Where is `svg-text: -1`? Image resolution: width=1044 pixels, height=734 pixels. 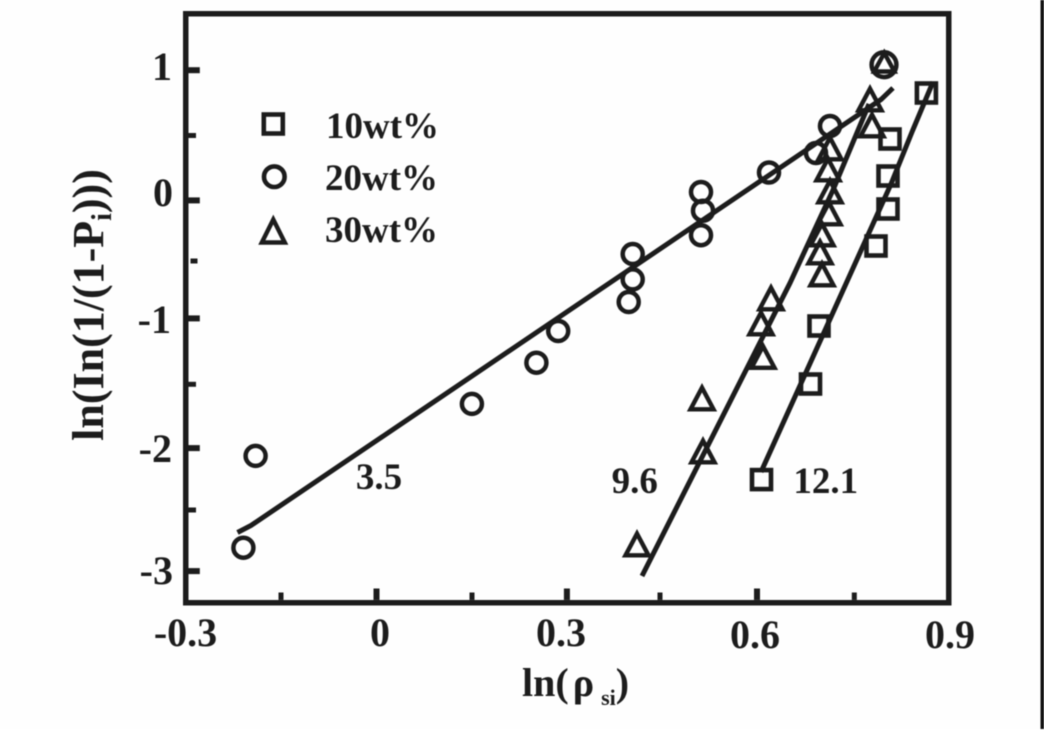 svg-text: -1 is located at coordinates (154, 319).